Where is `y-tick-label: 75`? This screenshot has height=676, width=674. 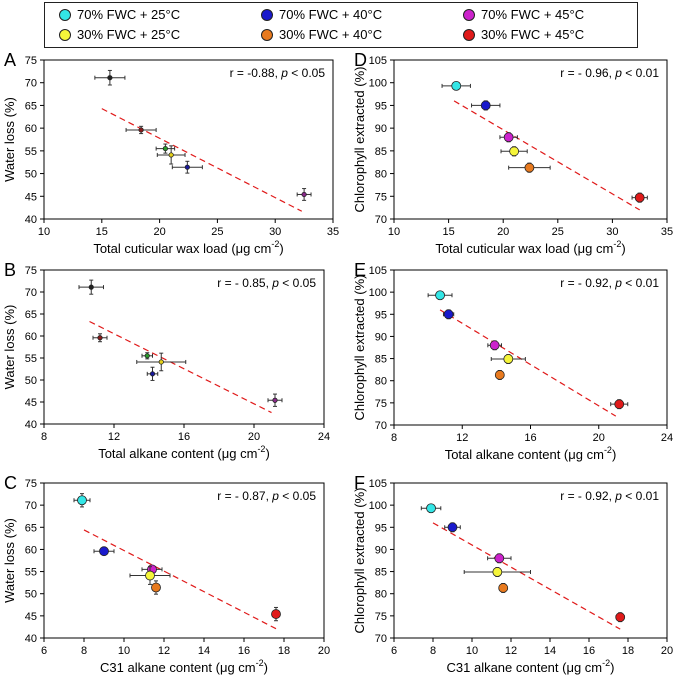
y-tick-label: 75 is located at coordinates (381, 617).